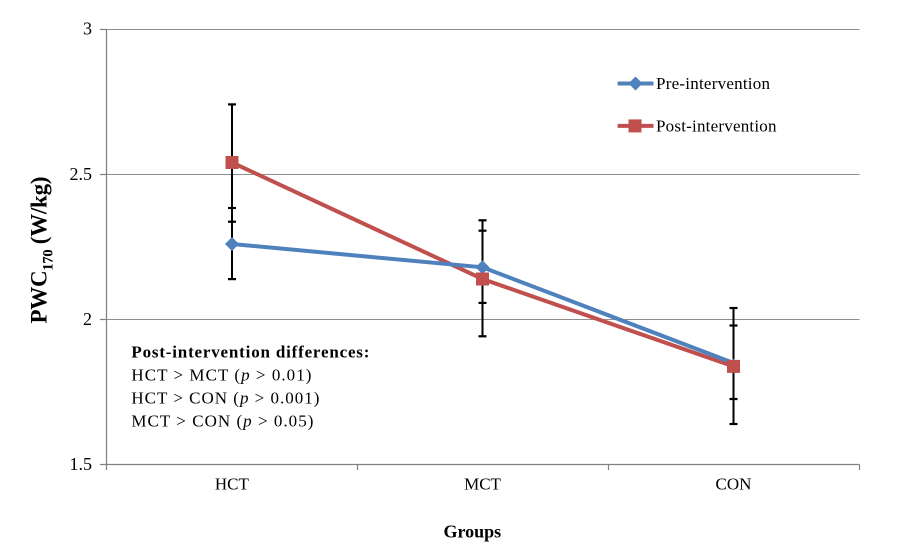 Image resolution: width=919 pixels, height=560 pixels. Describe the element at coordinates (225, 398) in the screenshot. I see `svg-text: HCT > CON (p > 0.001)` at that location.